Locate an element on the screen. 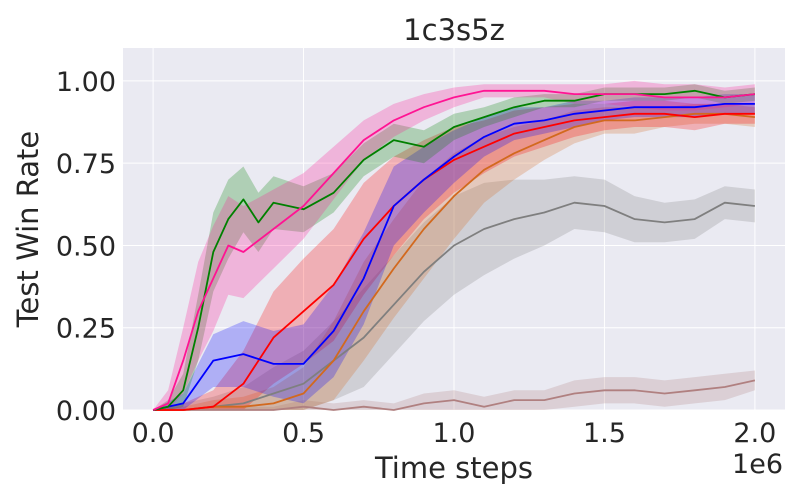  x-tick-label-3: 1.5 is located at coordinates (604, 433).